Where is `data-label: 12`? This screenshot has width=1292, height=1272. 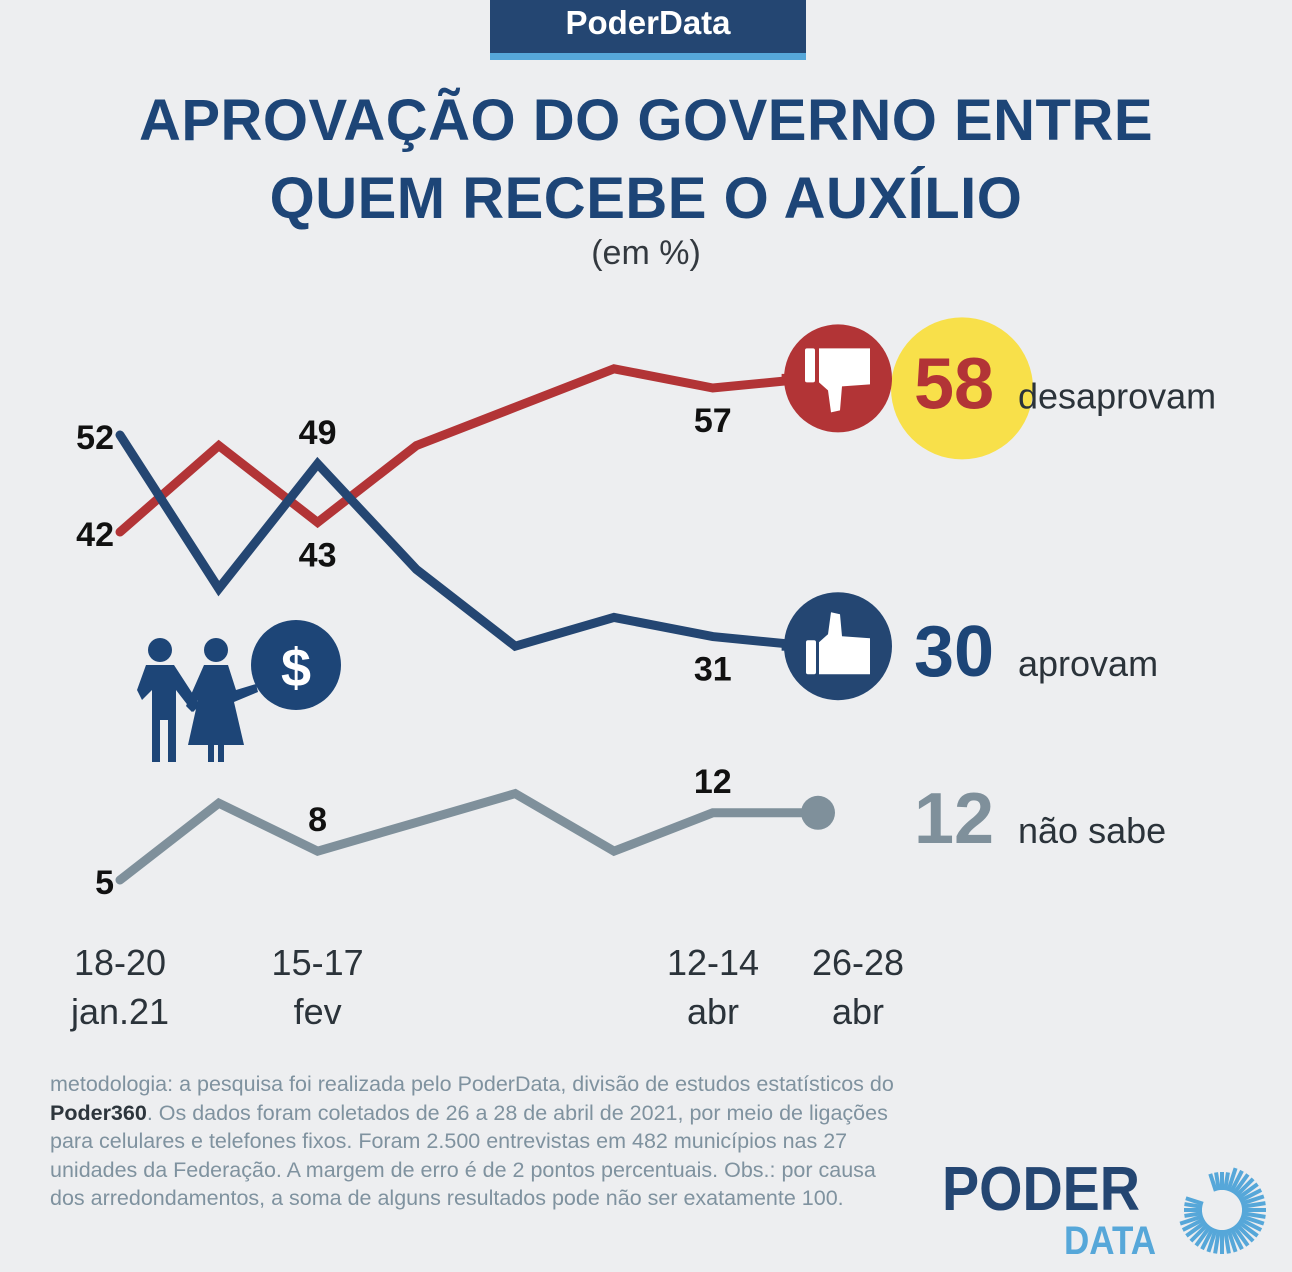 data-label: 12 is located at coordinates (713, 782).